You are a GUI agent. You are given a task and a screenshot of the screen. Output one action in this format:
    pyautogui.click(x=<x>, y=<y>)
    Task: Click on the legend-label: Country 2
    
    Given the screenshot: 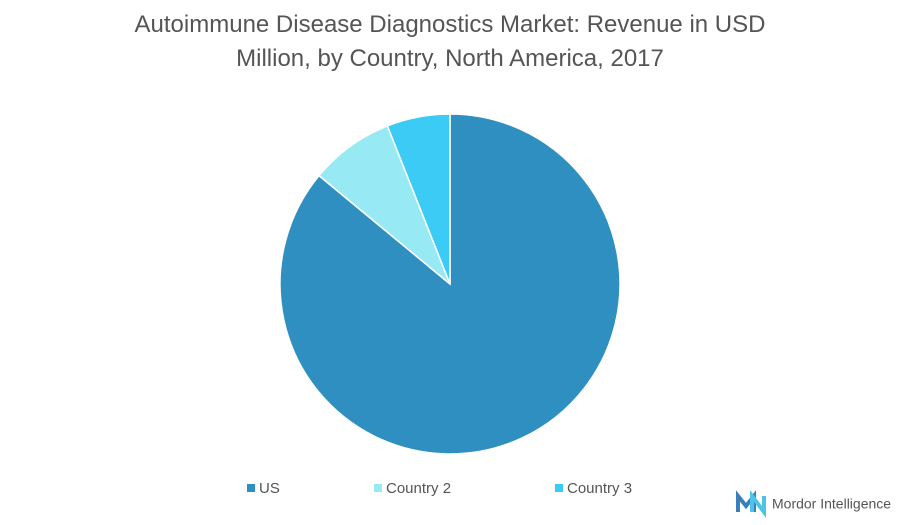 What is the action you would take?
    pyautogui.click(x=418, y=488)
    